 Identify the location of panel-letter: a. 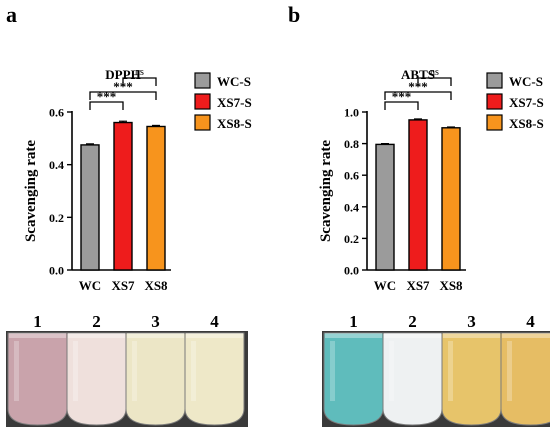
(11, 14).